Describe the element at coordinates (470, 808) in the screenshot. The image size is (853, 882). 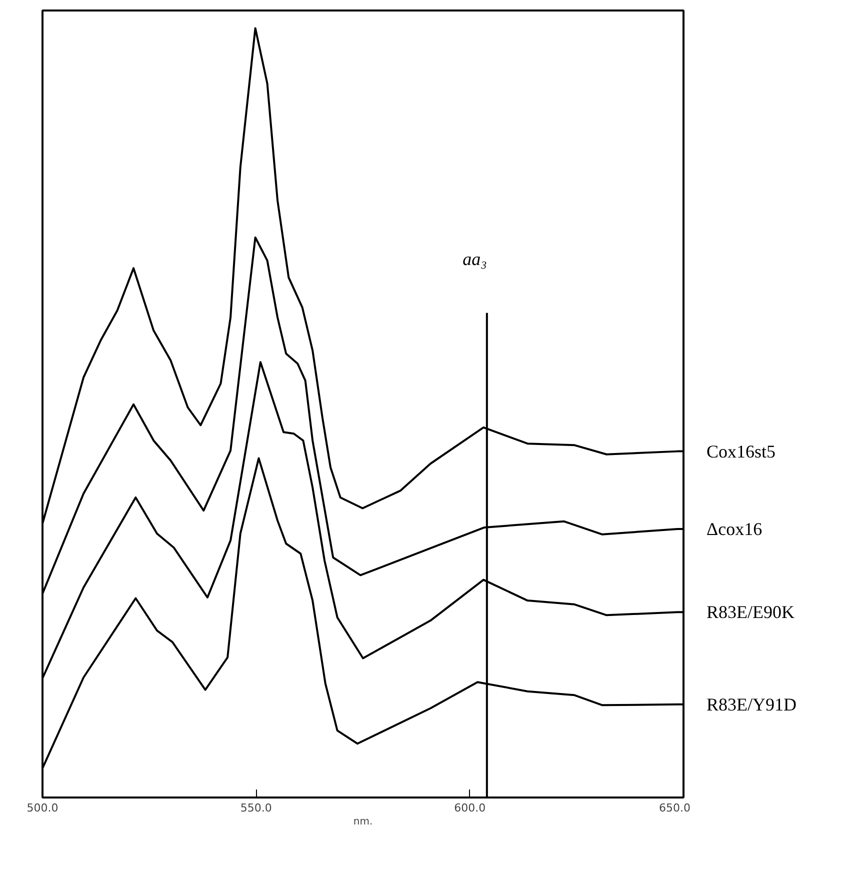
I see `x-tick-label: 600.0` at that location.